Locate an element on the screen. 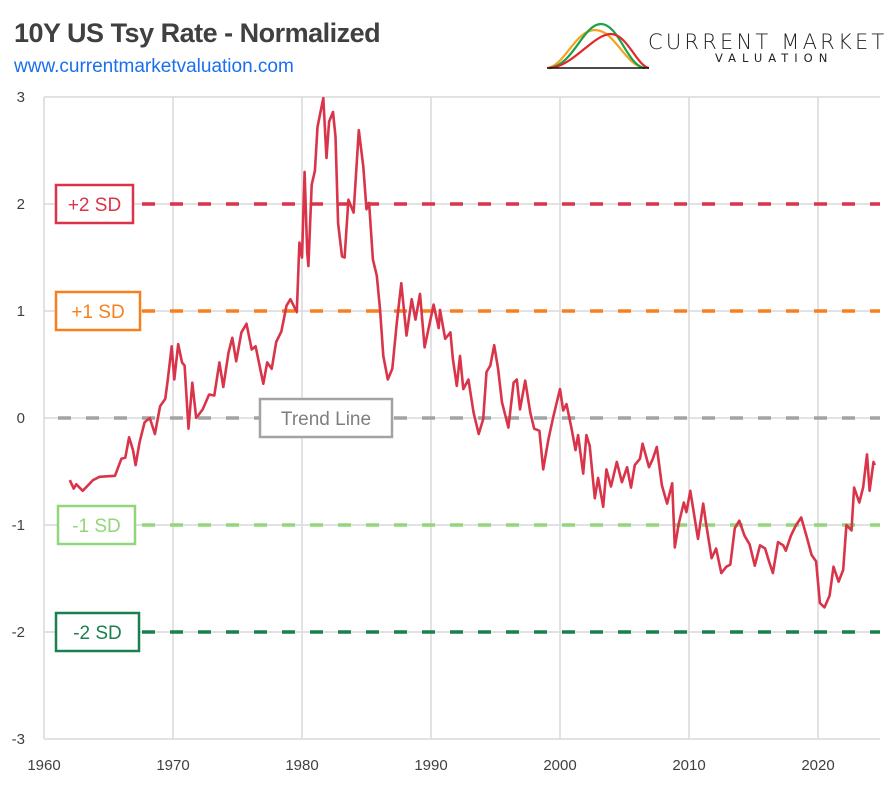  reference-label-box: -2 SD is located at coordinates (97, 632).